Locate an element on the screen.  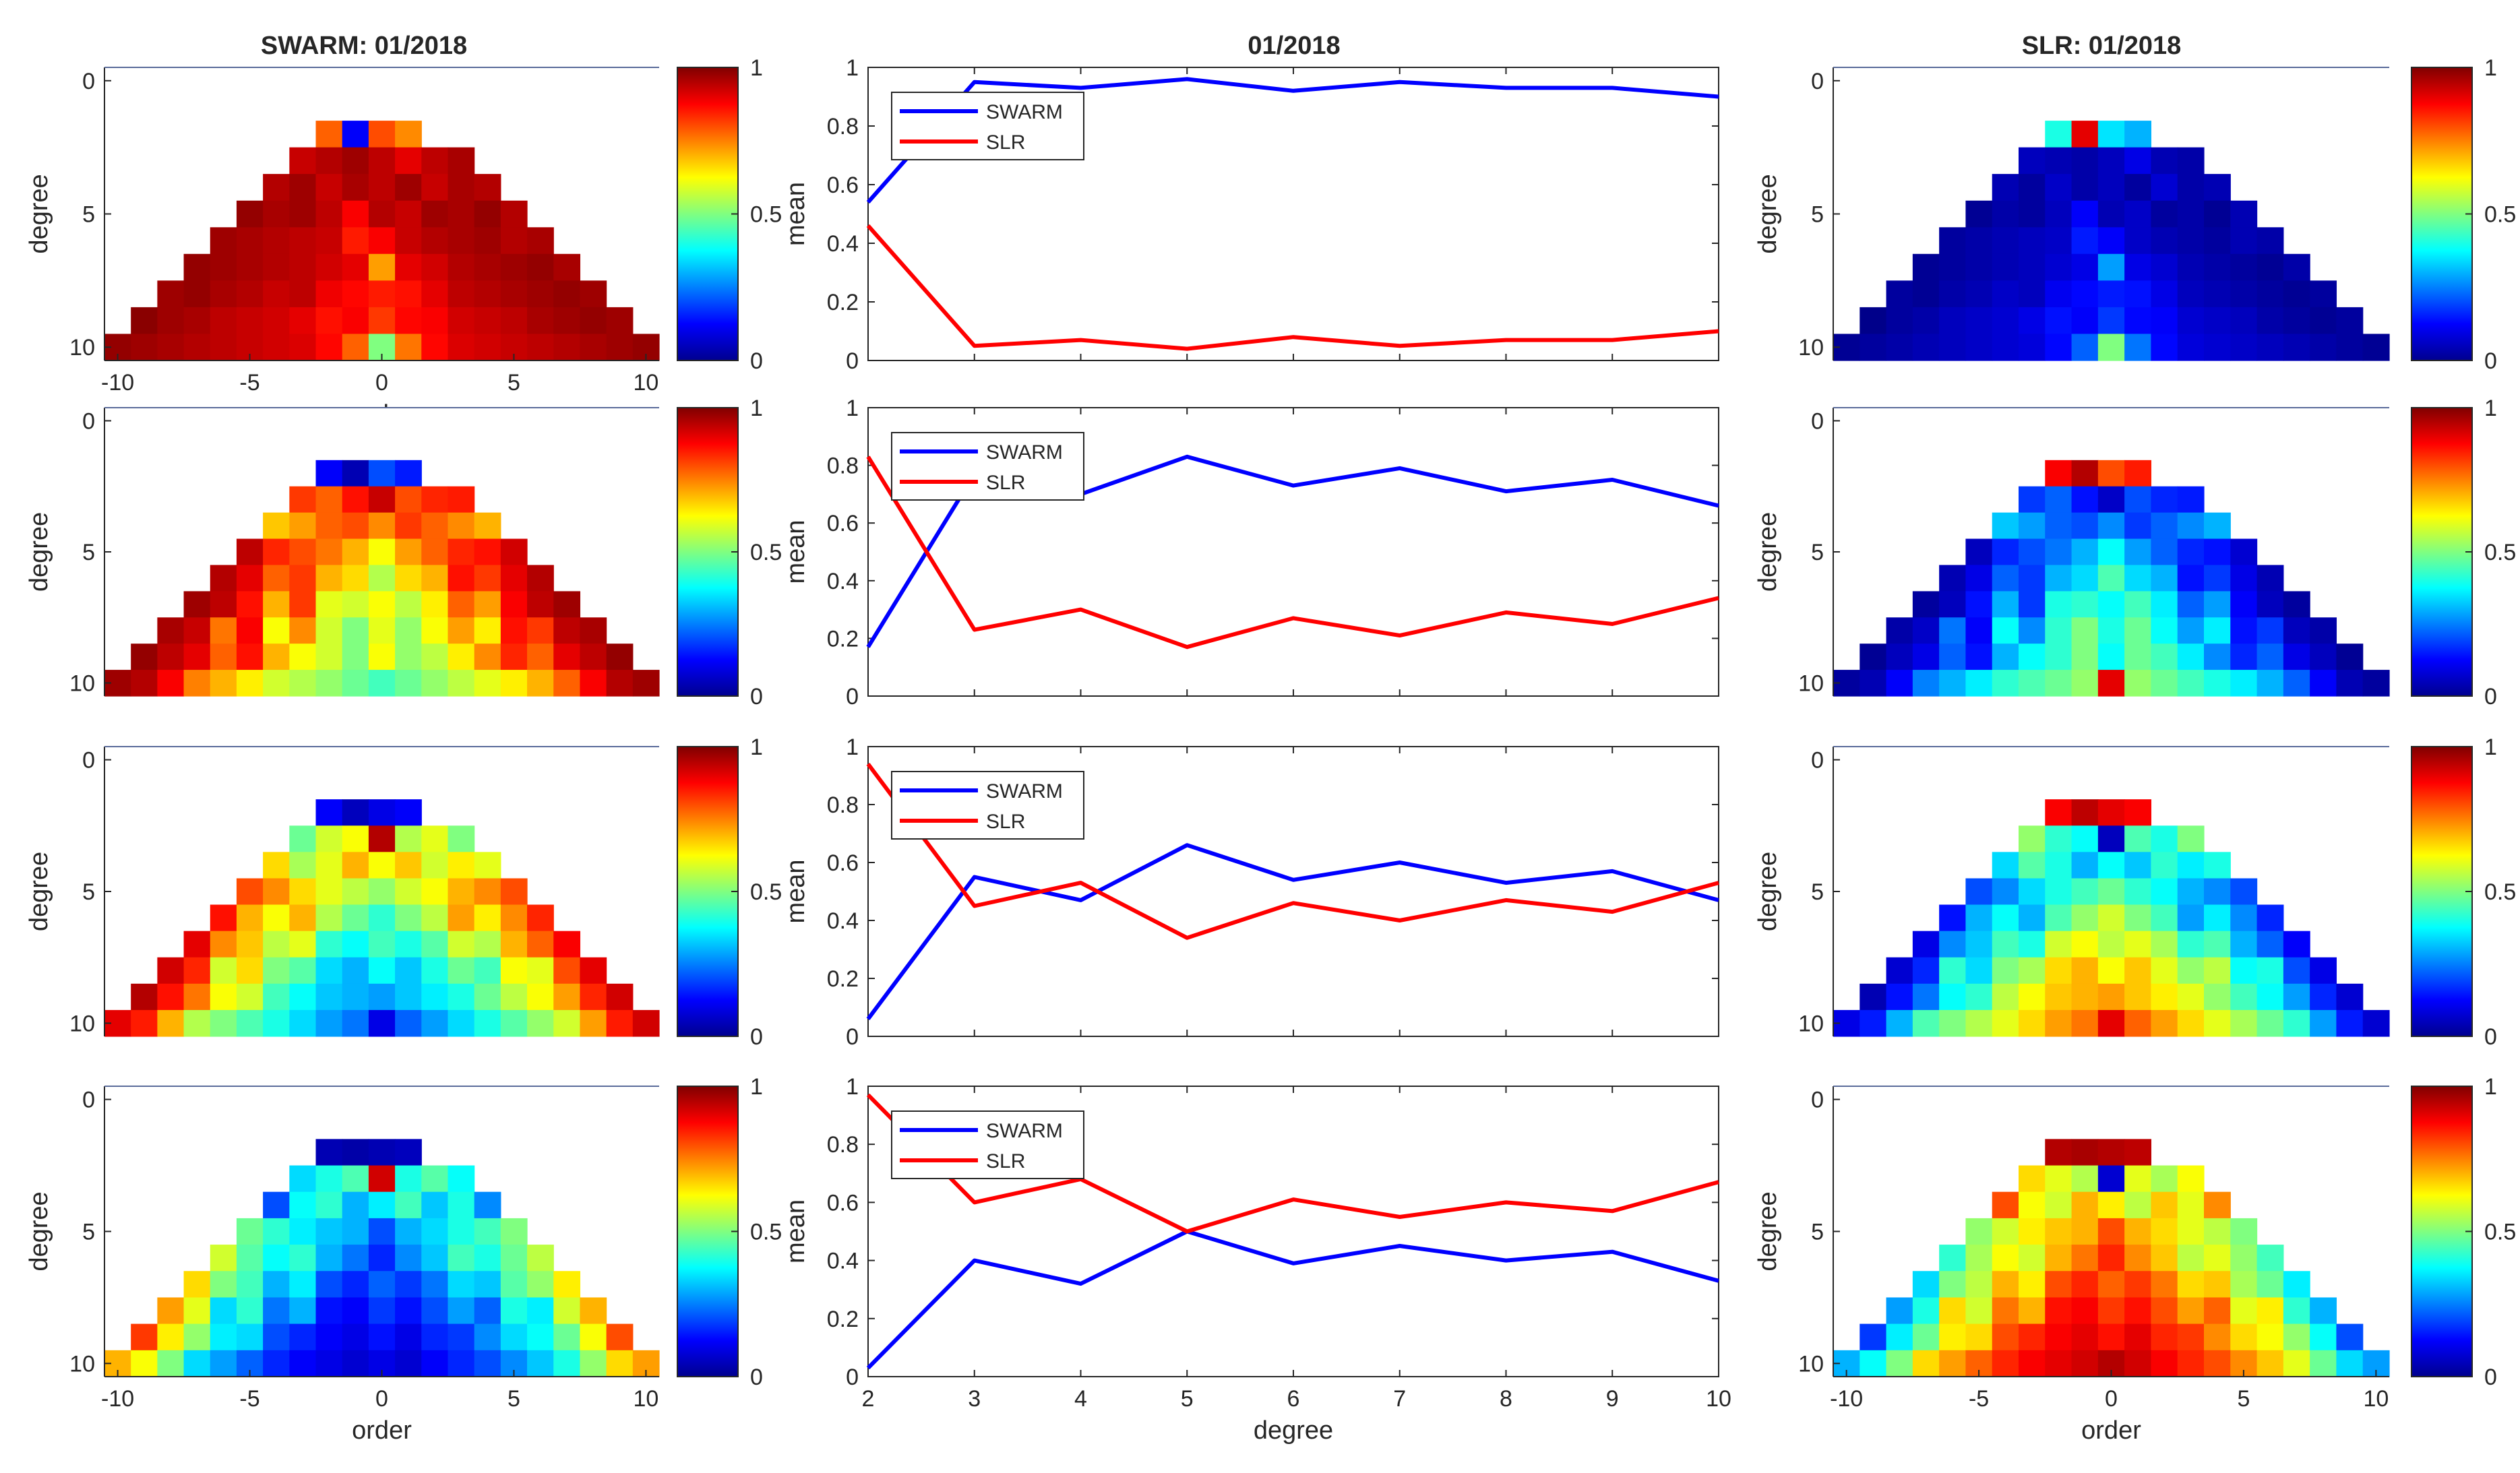
colorbar is located at coordinates (708, 552).